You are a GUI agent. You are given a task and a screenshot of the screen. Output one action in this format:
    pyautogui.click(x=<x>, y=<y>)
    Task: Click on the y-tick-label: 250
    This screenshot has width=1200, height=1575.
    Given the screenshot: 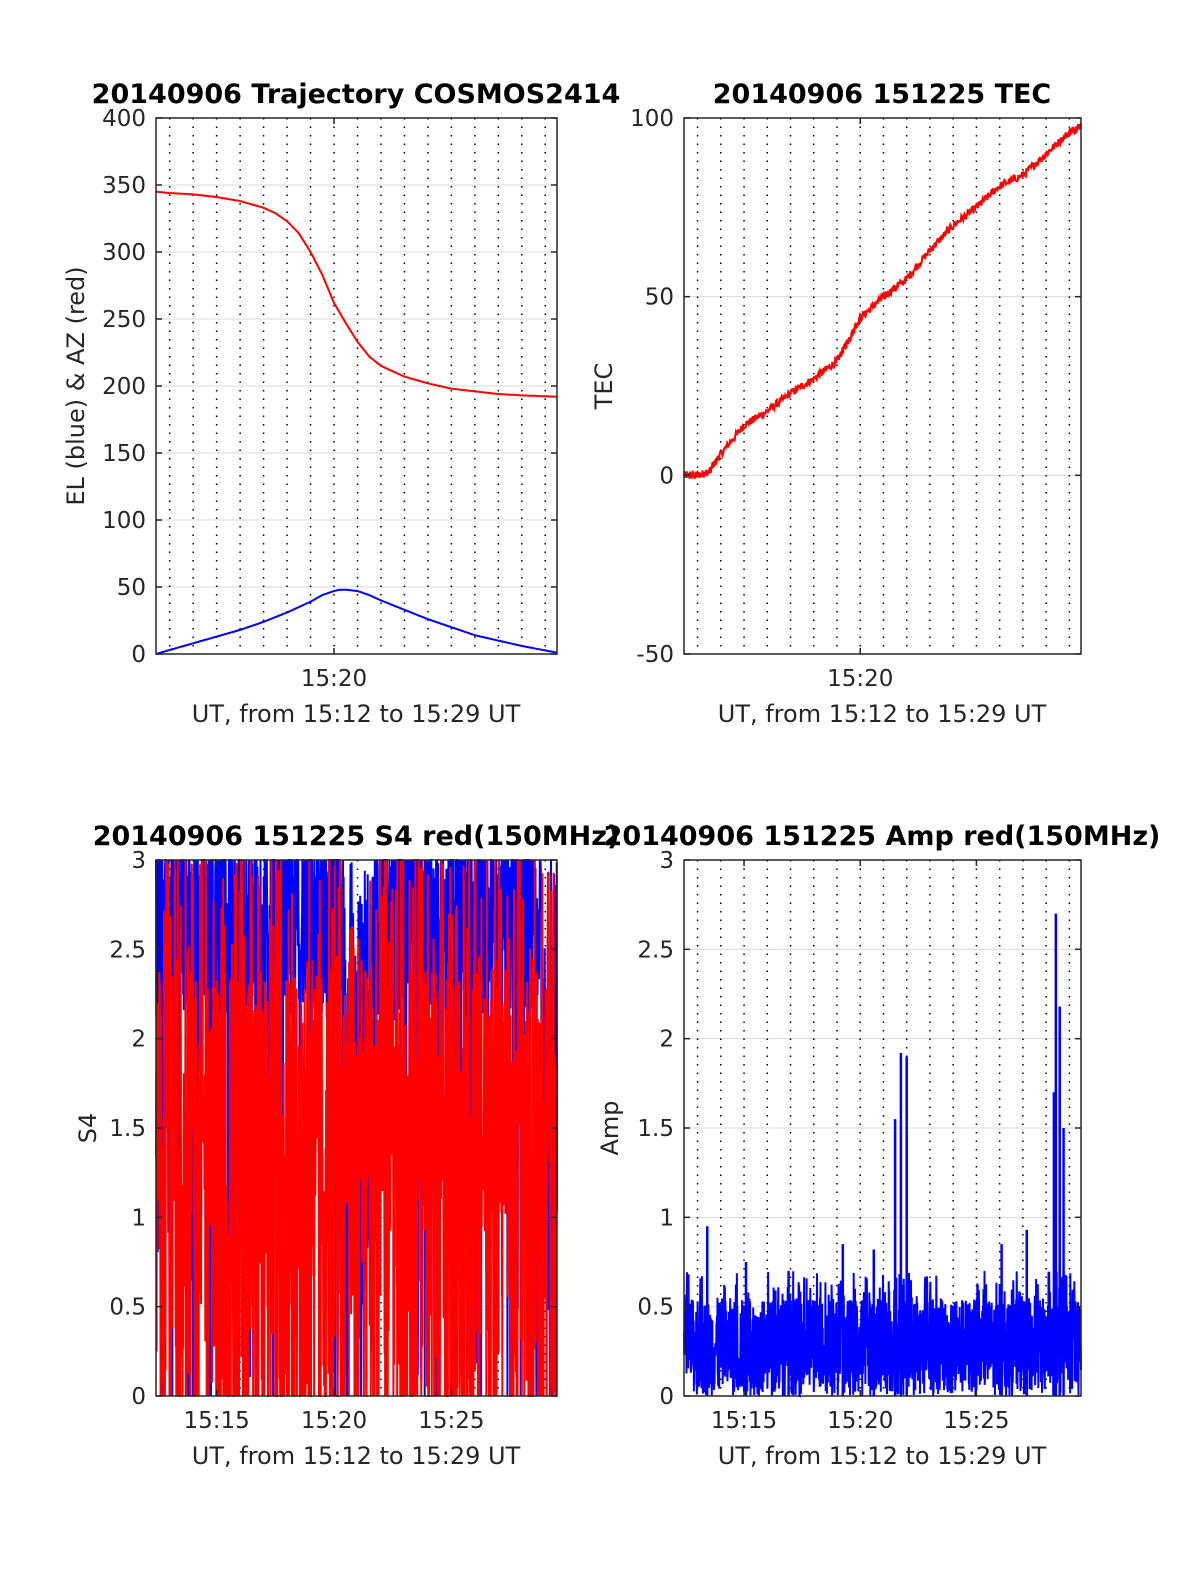 What is the action you would take?
    pyautogui.click(x=124, y=320)
    